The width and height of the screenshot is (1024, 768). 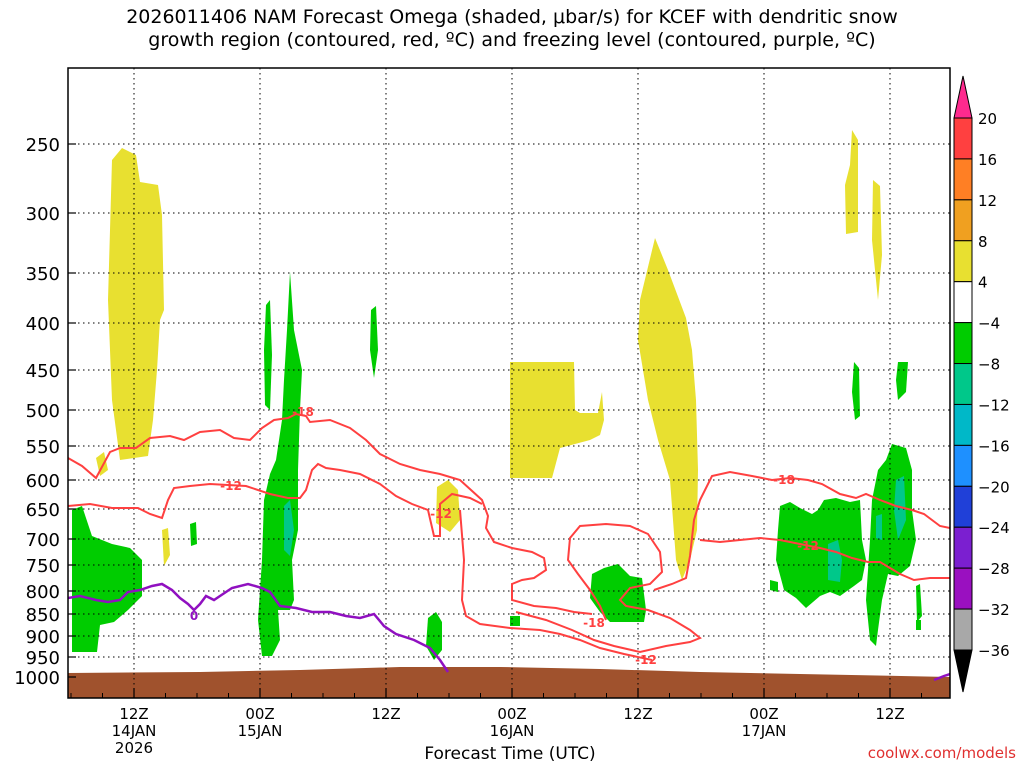 I want to click on contour-line-minus12, so click(x=275, y=499).